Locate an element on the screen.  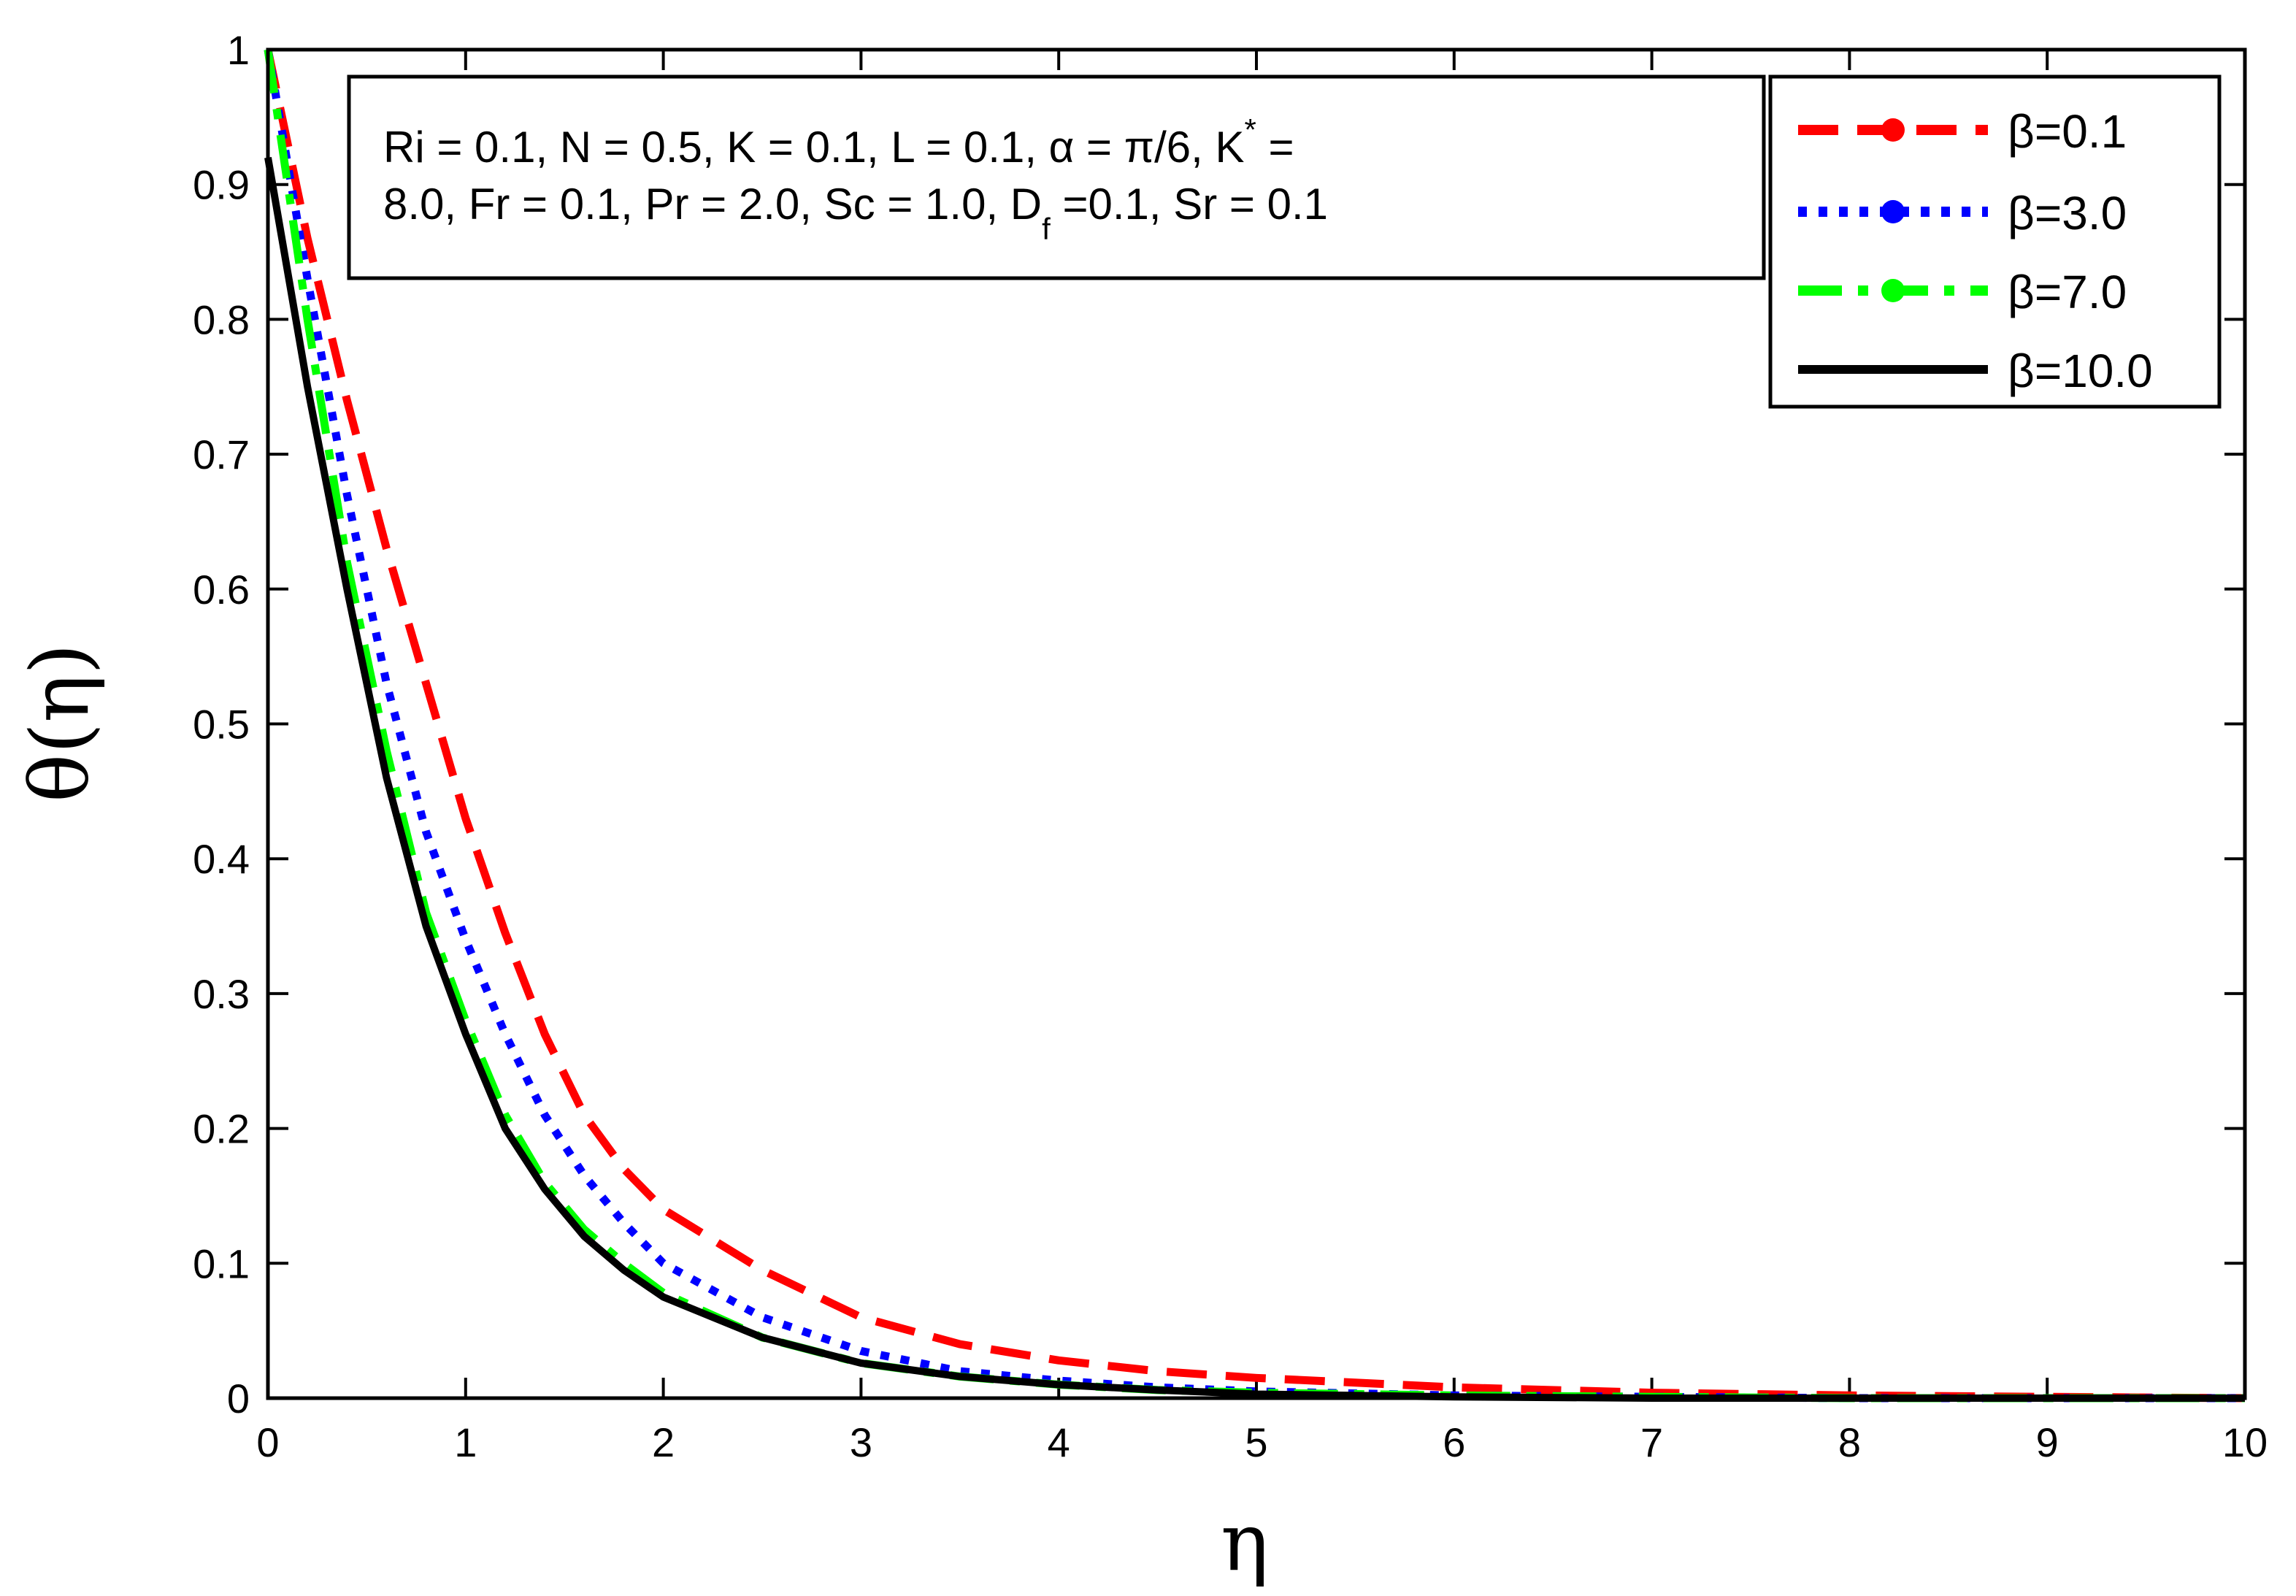
x-tick-label: 4 is located at coordinates (1059, 1442).